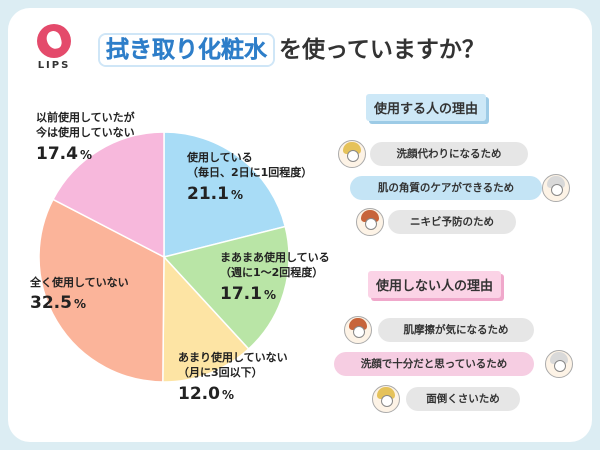 Image resolution: width=600 pixels, height=450 pixels. I want to click on reasons-not-use-title: 使用しない人の理由, so click(435, 284).